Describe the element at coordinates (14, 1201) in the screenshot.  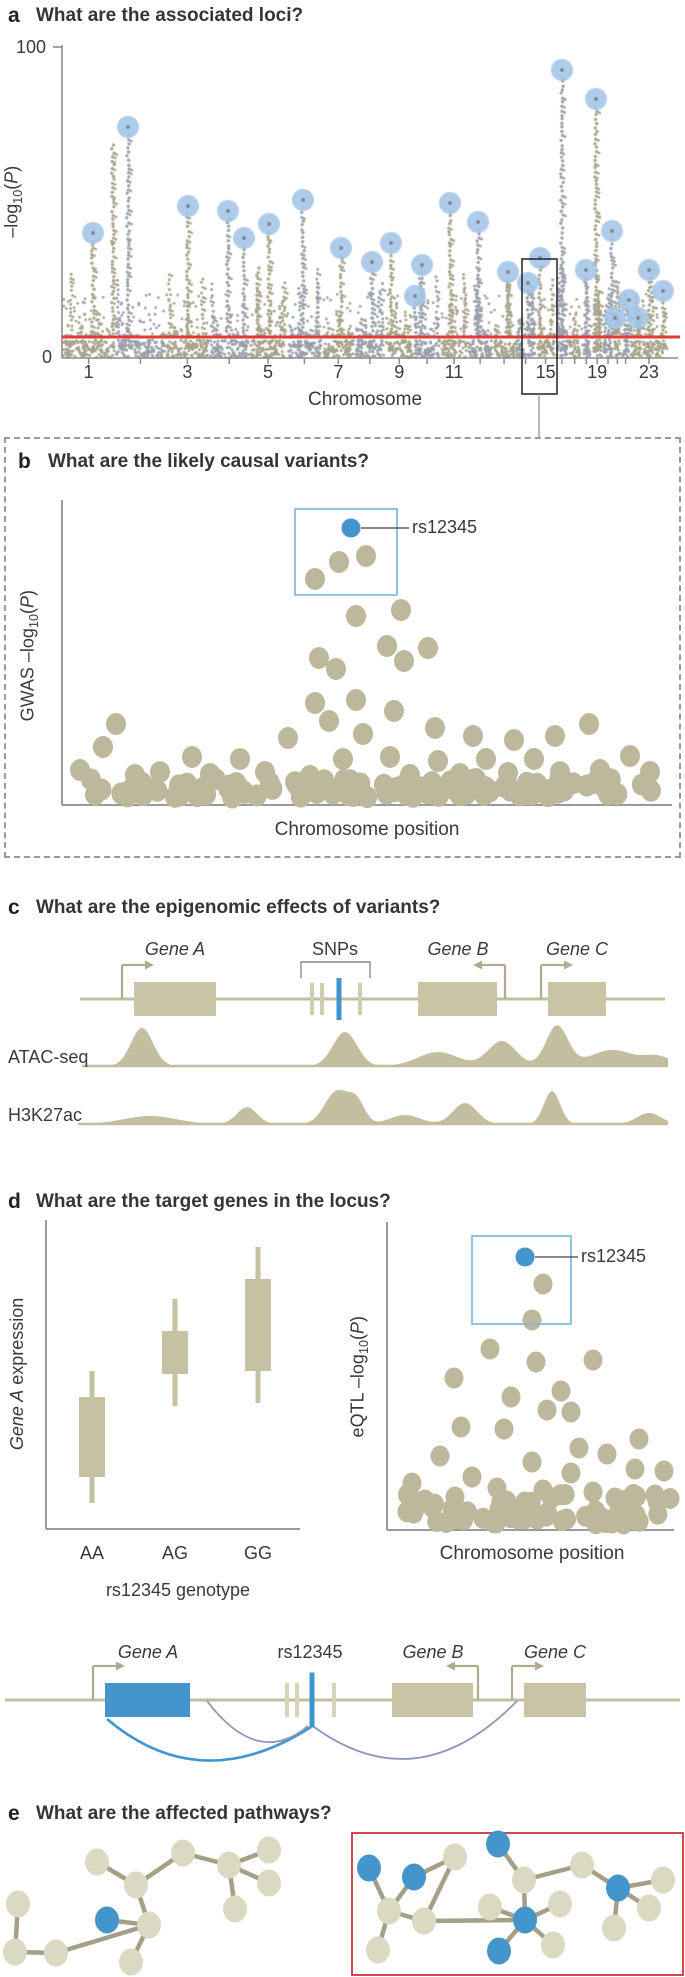
I see `panel-d-letter: d` at that location.